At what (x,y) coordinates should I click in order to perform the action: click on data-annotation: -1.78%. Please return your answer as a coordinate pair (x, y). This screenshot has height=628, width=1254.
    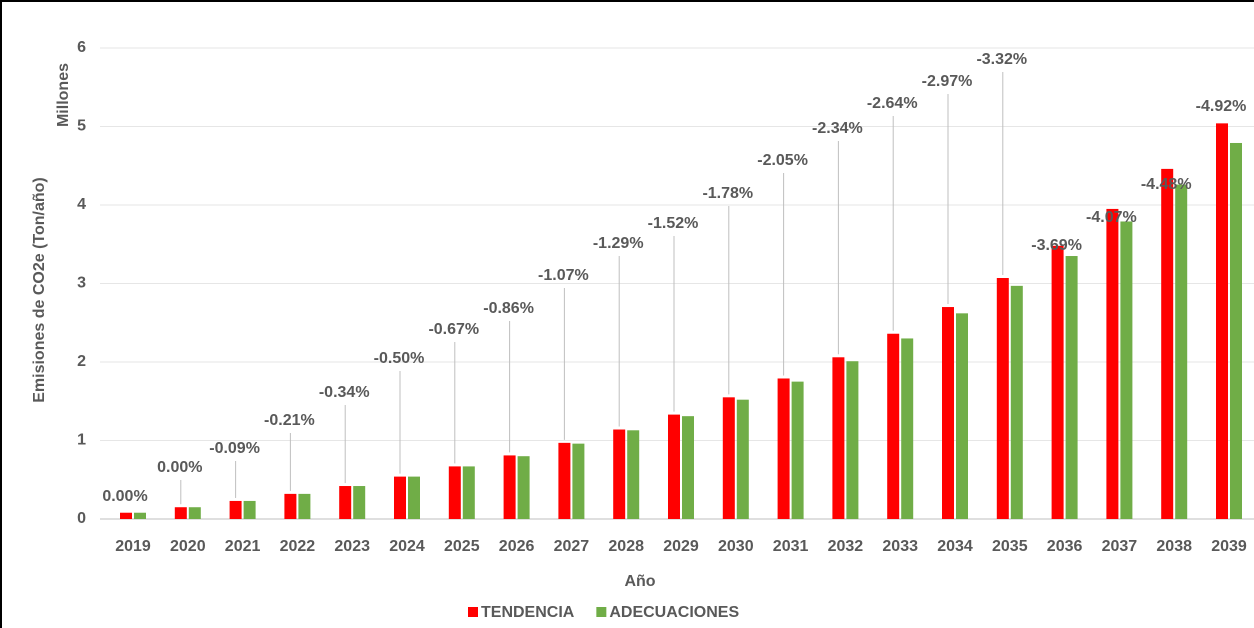
    Looking at the image, I should click on (727, 193).